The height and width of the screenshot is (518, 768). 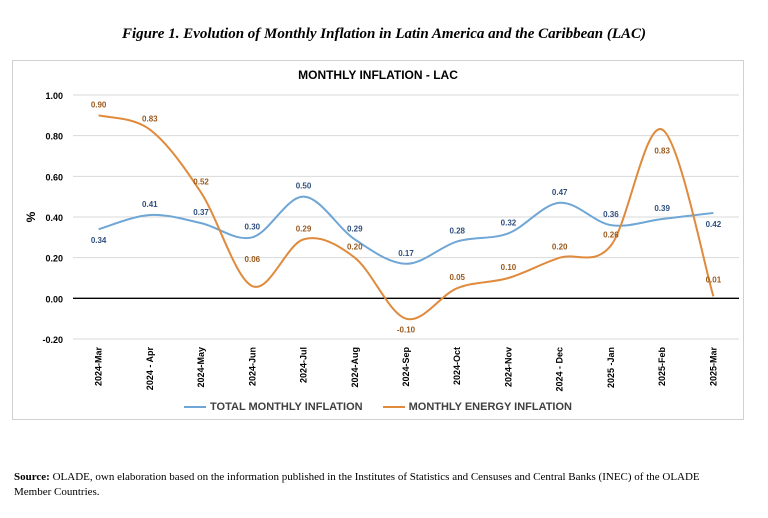 I want to click on data-label-total: 0.50, so click(x=304, y=186).